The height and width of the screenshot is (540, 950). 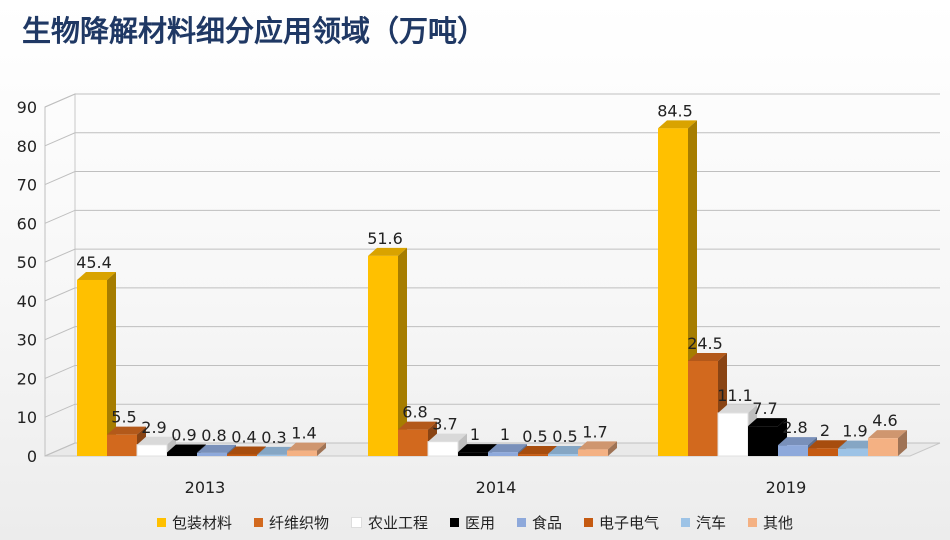 What do you see at coordinates (123, 417) in the screenshot?
I see `data-label: 5.5` at bounding box center [123, 417].